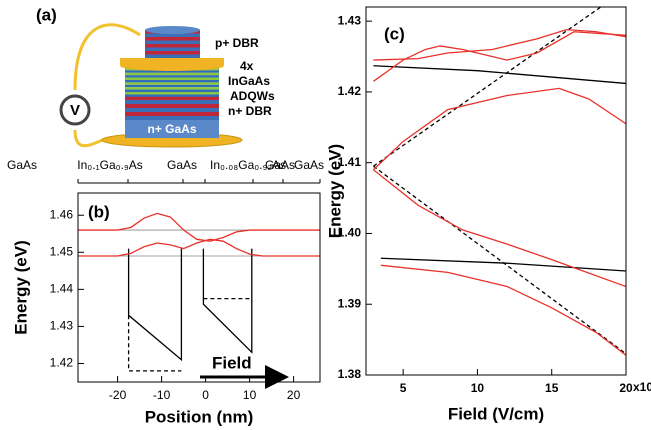 The width and height of the screenshot is (651, 430). I want to click on source-label: V, so click(75, 110).